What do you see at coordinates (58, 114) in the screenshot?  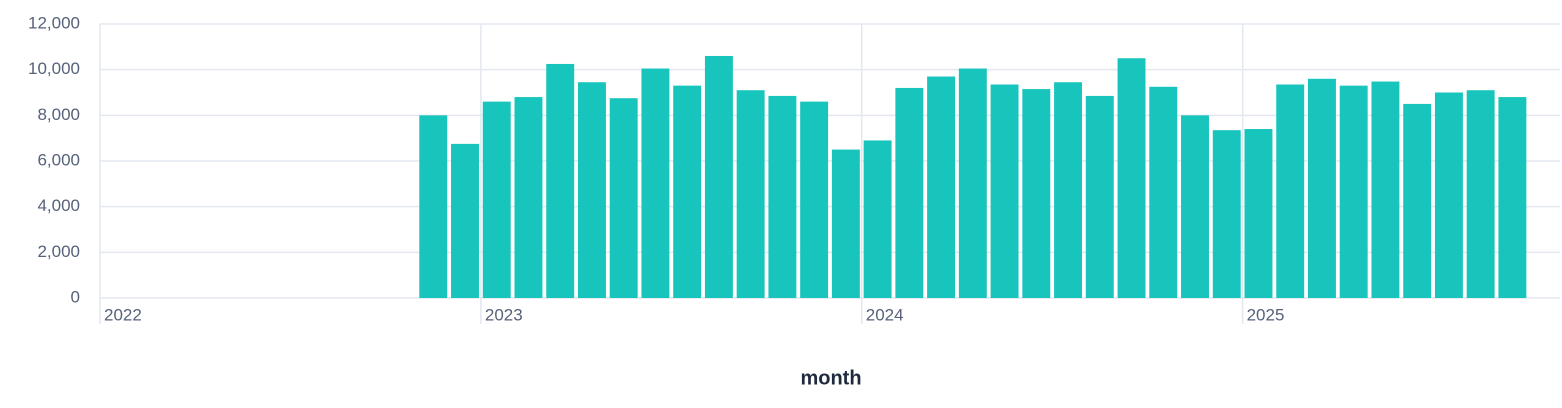 I see `y-tick-label: 8,000` at bounding box center [58, 114].